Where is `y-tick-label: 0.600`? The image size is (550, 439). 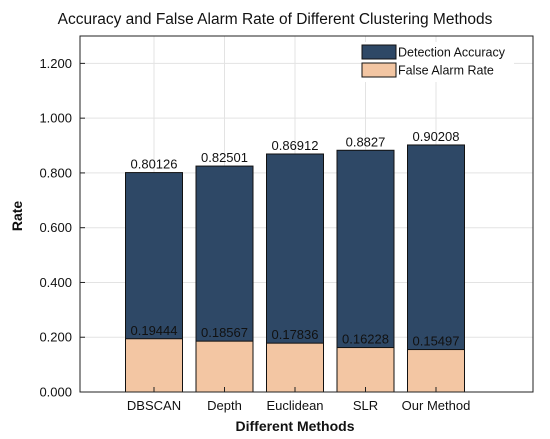 y-tick-label: 0.600 is located at coordinates (55, 227).